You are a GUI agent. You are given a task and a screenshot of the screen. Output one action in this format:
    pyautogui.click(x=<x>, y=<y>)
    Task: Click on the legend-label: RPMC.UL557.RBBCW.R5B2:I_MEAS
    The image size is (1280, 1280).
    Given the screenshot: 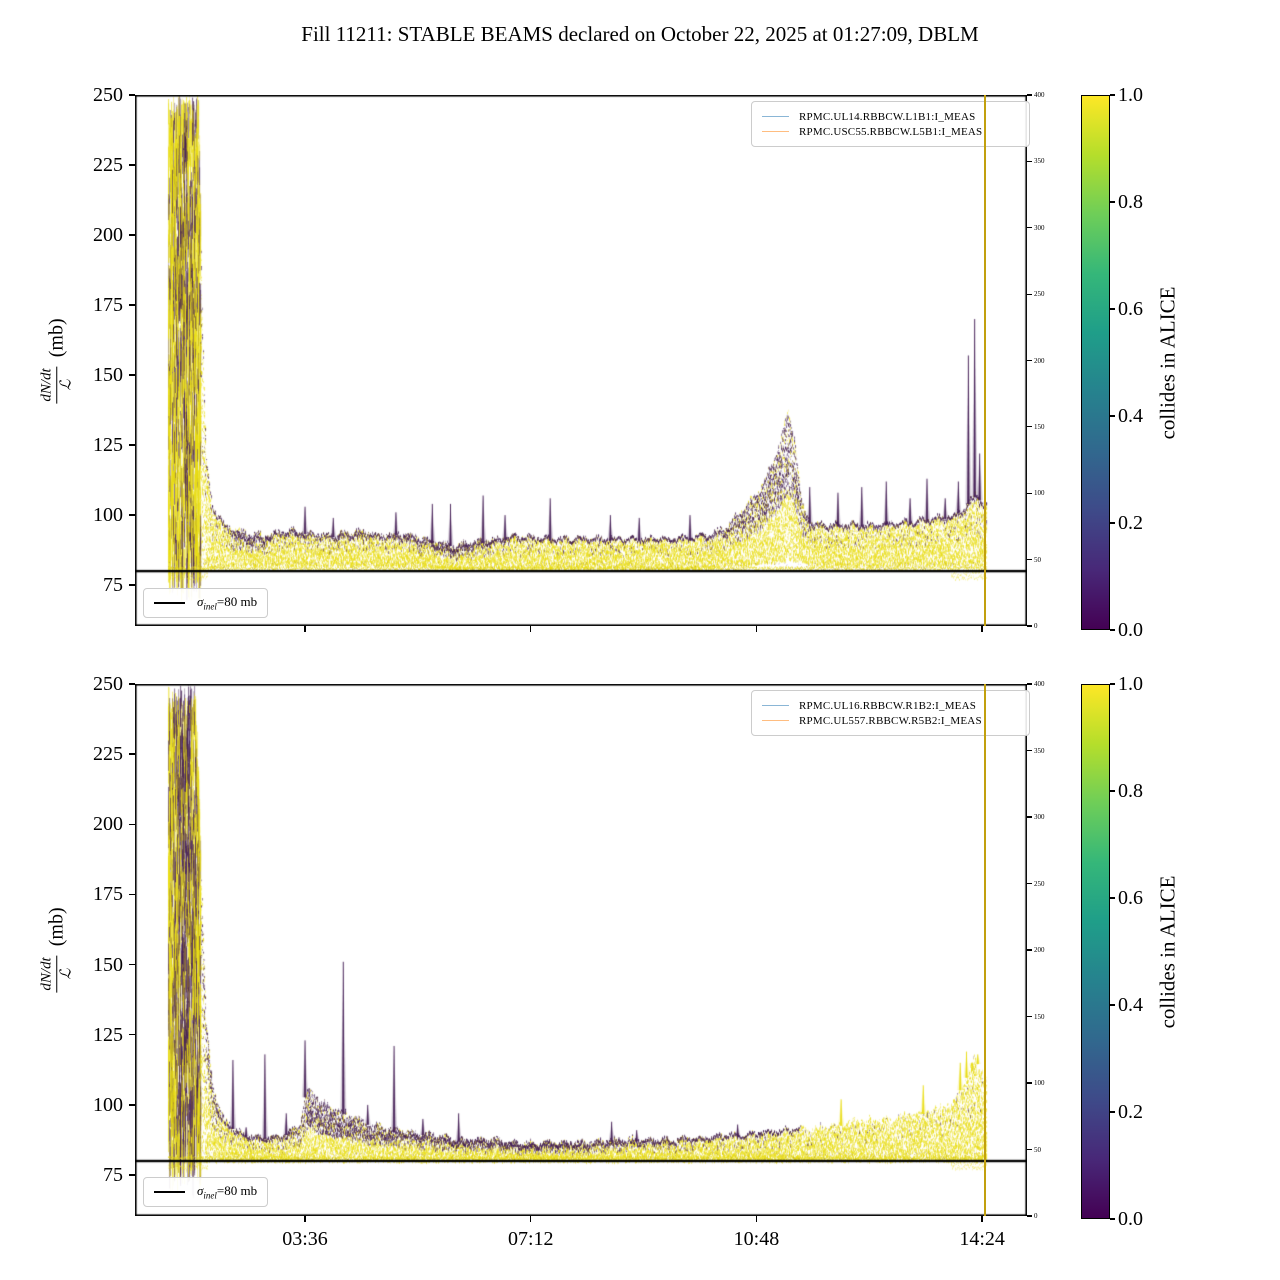 What is the action you would take?
    pyautogui.click(x=890, y=720)
    